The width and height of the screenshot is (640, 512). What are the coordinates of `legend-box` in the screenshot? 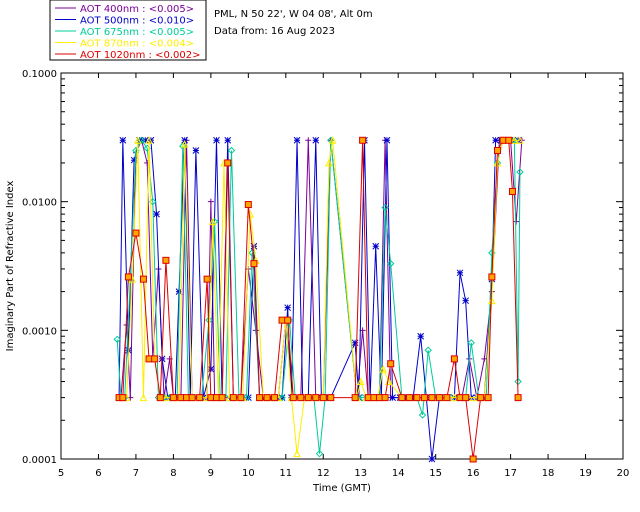 It's located at (128, 30).